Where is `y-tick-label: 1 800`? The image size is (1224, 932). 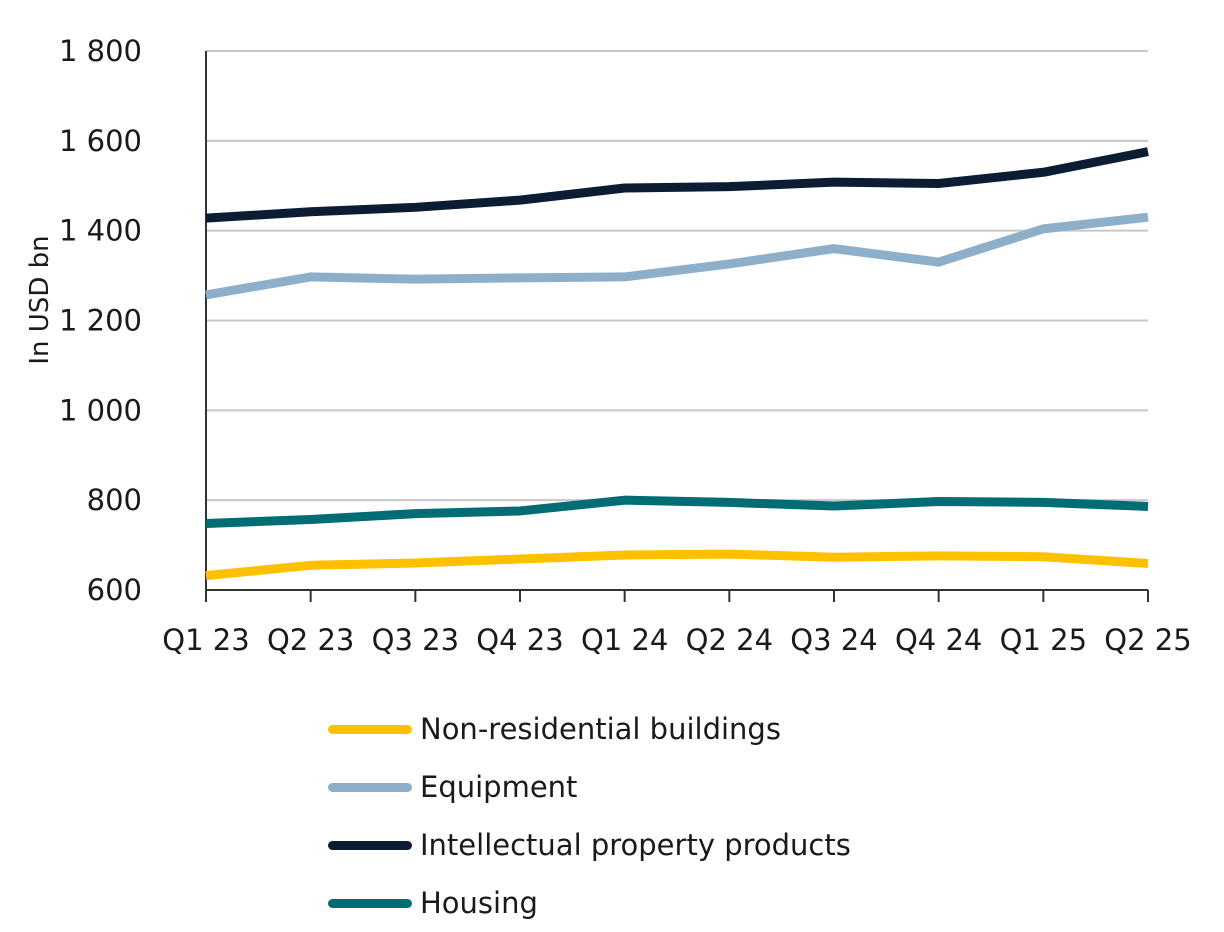 y-tick-label: 1 800 is located at coordinates (100, 51).